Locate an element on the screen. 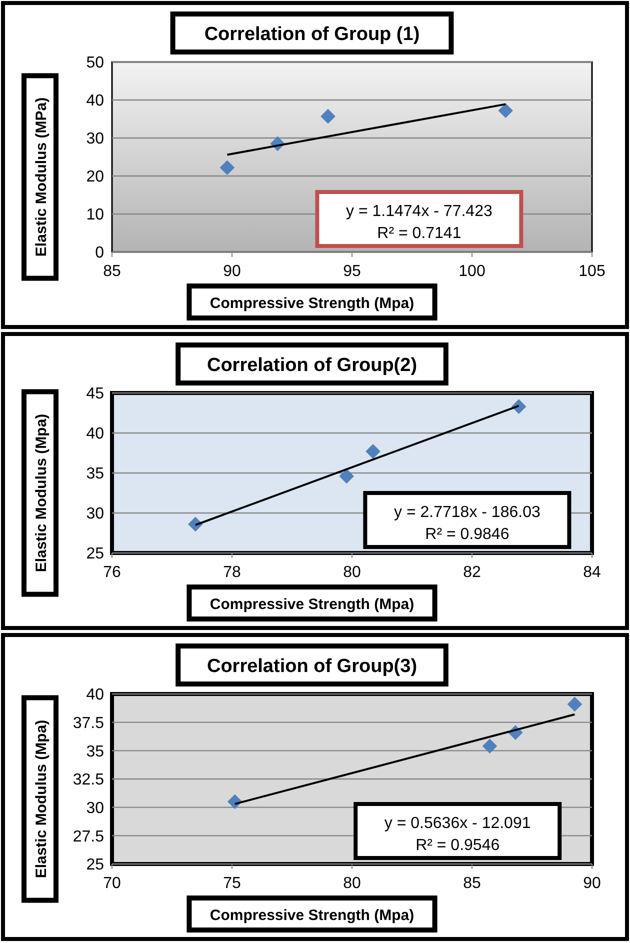 The width and height of the screenshot is (630, 943). chart-title: Correlation of Group(2) is located at coordinates (312, 365).